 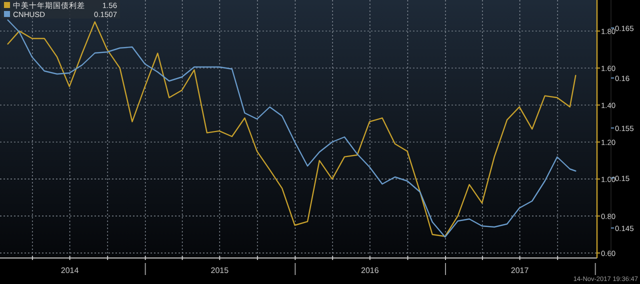 I want to click on x-tick-label: 2015, so click(x=220, y=270).